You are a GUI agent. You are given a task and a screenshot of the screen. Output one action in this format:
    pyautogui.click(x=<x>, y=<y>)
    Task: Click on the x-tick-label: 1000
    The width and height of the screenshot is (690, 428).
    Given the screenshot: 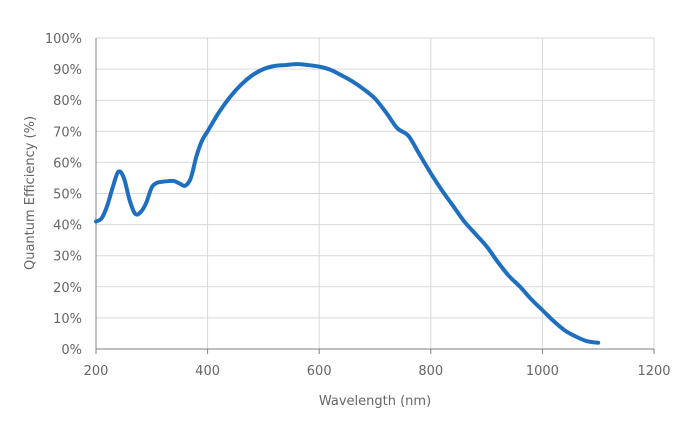 What is the action you would take?
    pyautogui.click(x=542, y=371)
    